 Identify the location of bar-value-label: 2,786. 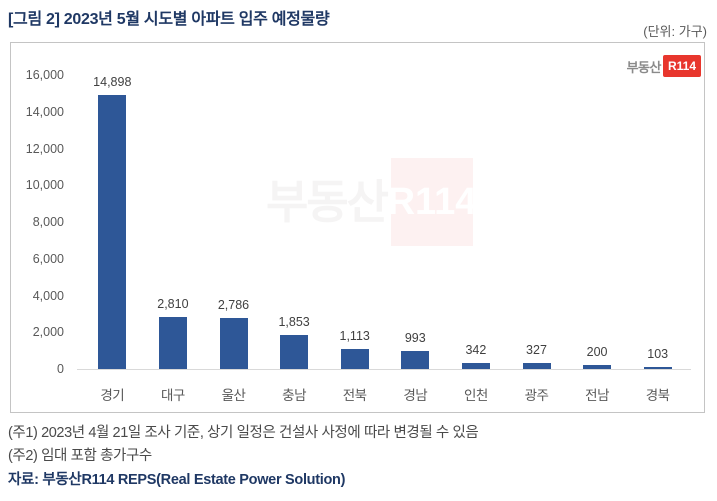
(233, 304).